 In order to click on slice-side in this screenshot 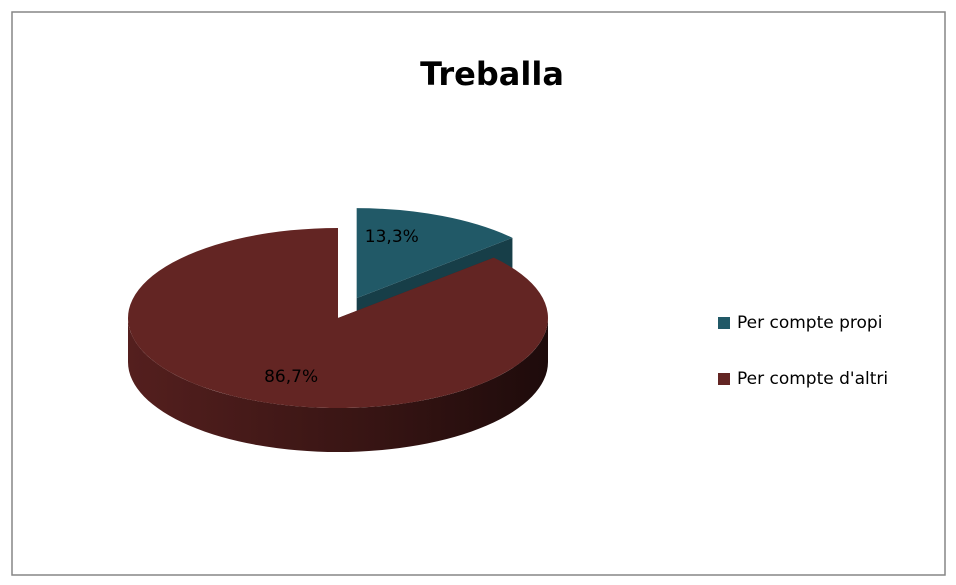, I will do `click(338, 385)`.